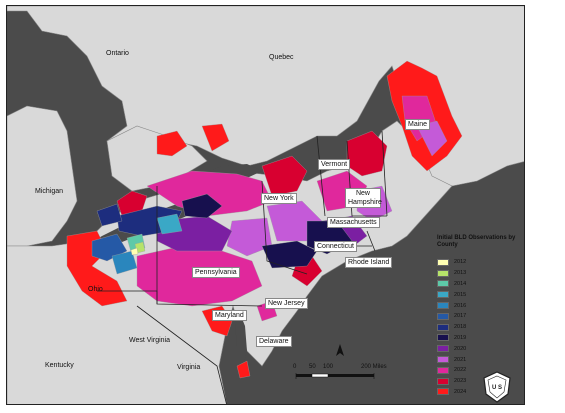 Image resolution: width=565 pixels, height=413 pixels. Describe the element at coordinates (477, 359) in the screenshot. I see `legend-item: 2021` at that location.